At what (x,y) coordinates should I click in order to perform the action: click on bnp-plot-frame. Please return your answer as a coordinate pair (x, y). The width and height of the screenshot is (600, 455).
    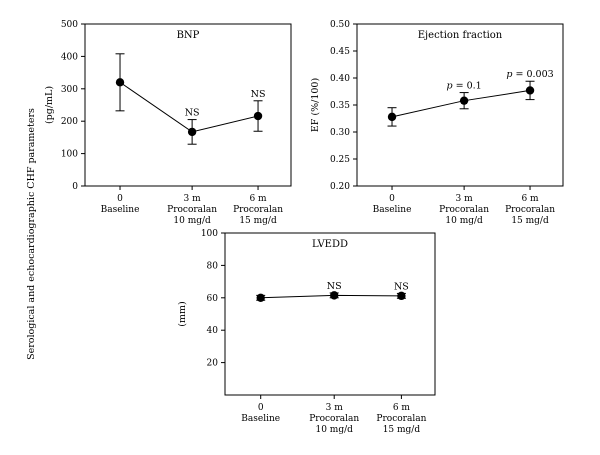
    Looking at the image, I should click on (188, 105).